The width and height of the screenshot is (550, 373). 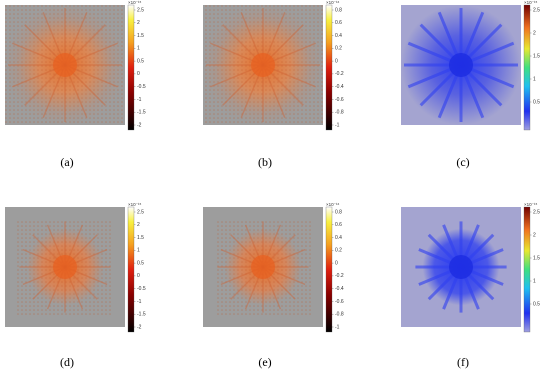 I want to click on panel-label: (f), so click(x=463, y=362).